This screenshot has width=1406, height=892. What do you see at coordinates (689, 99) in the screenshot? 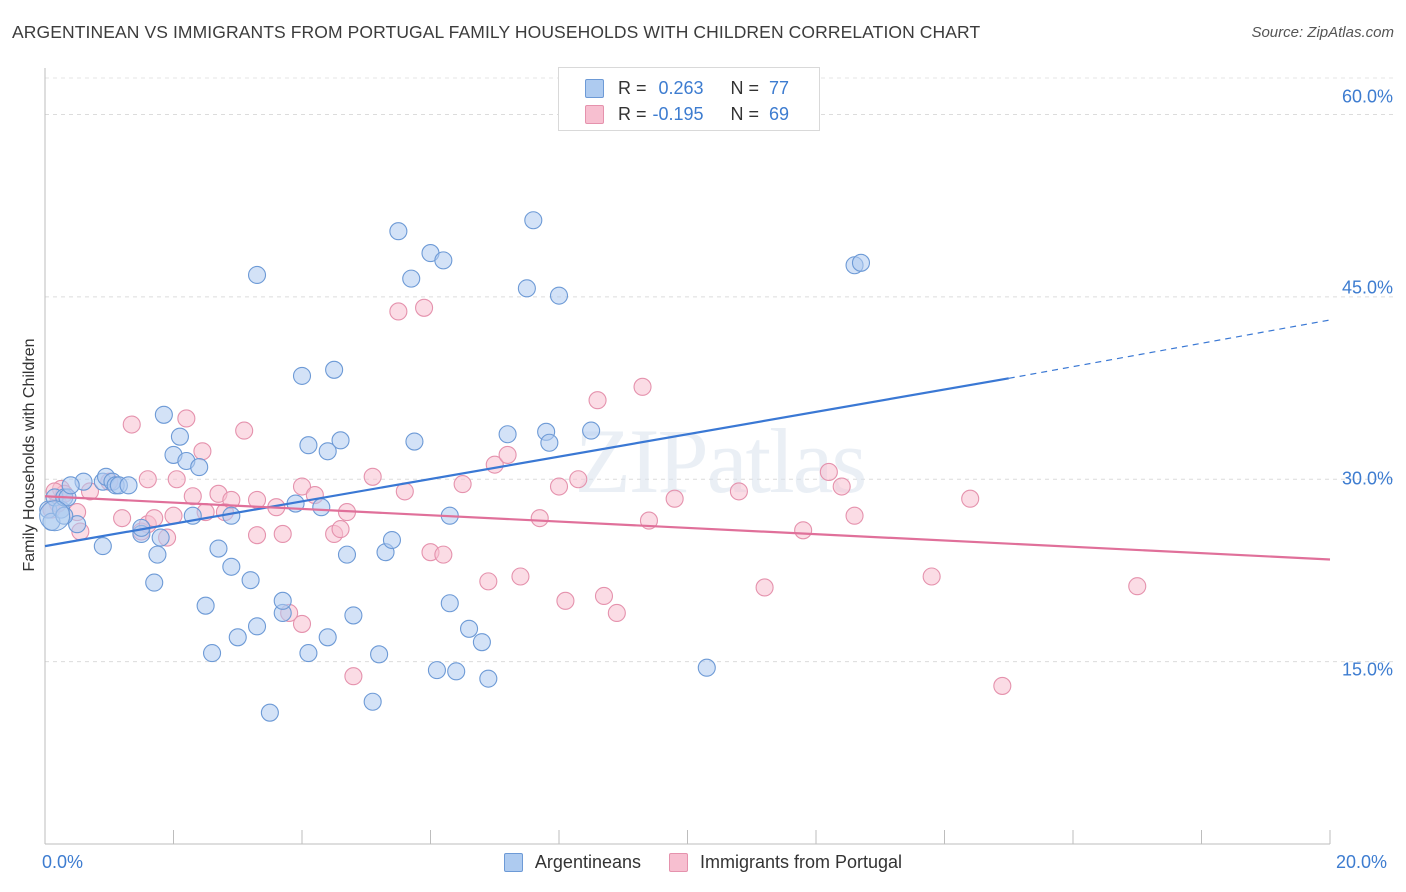
I see `correlation-stats-box: R = 0.263 N = 77 R = -0.195 N = 69` at bounding box center [689, 99].